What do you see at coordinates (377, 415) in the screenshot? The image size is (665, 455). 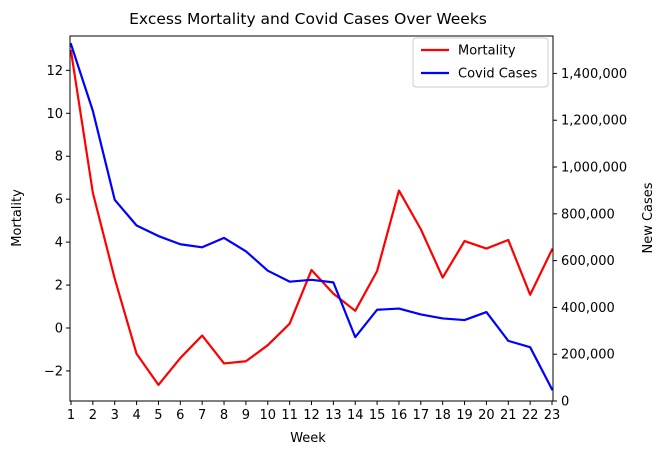 I see `x-tick-label: 15` at bounding box center [377, 415].